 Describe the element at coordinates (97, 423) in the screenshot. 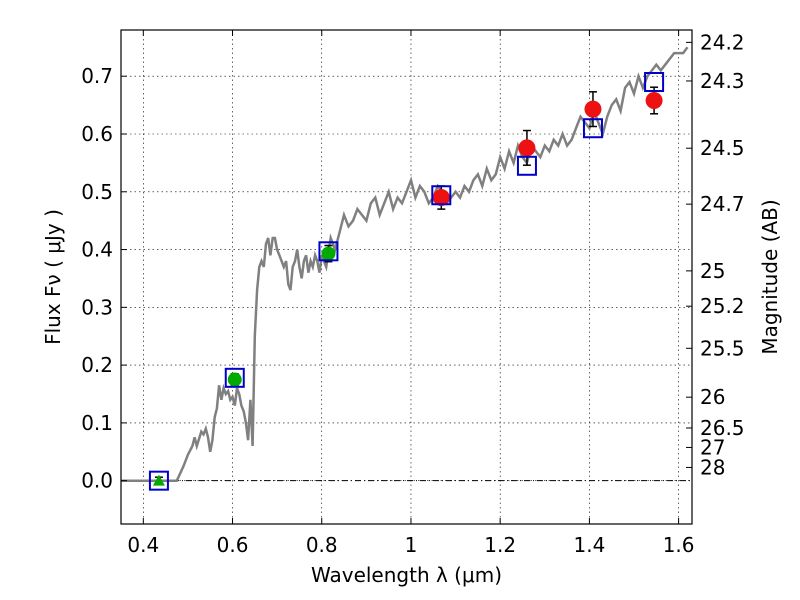

I see `y-tick-label: 0.1` at that location.